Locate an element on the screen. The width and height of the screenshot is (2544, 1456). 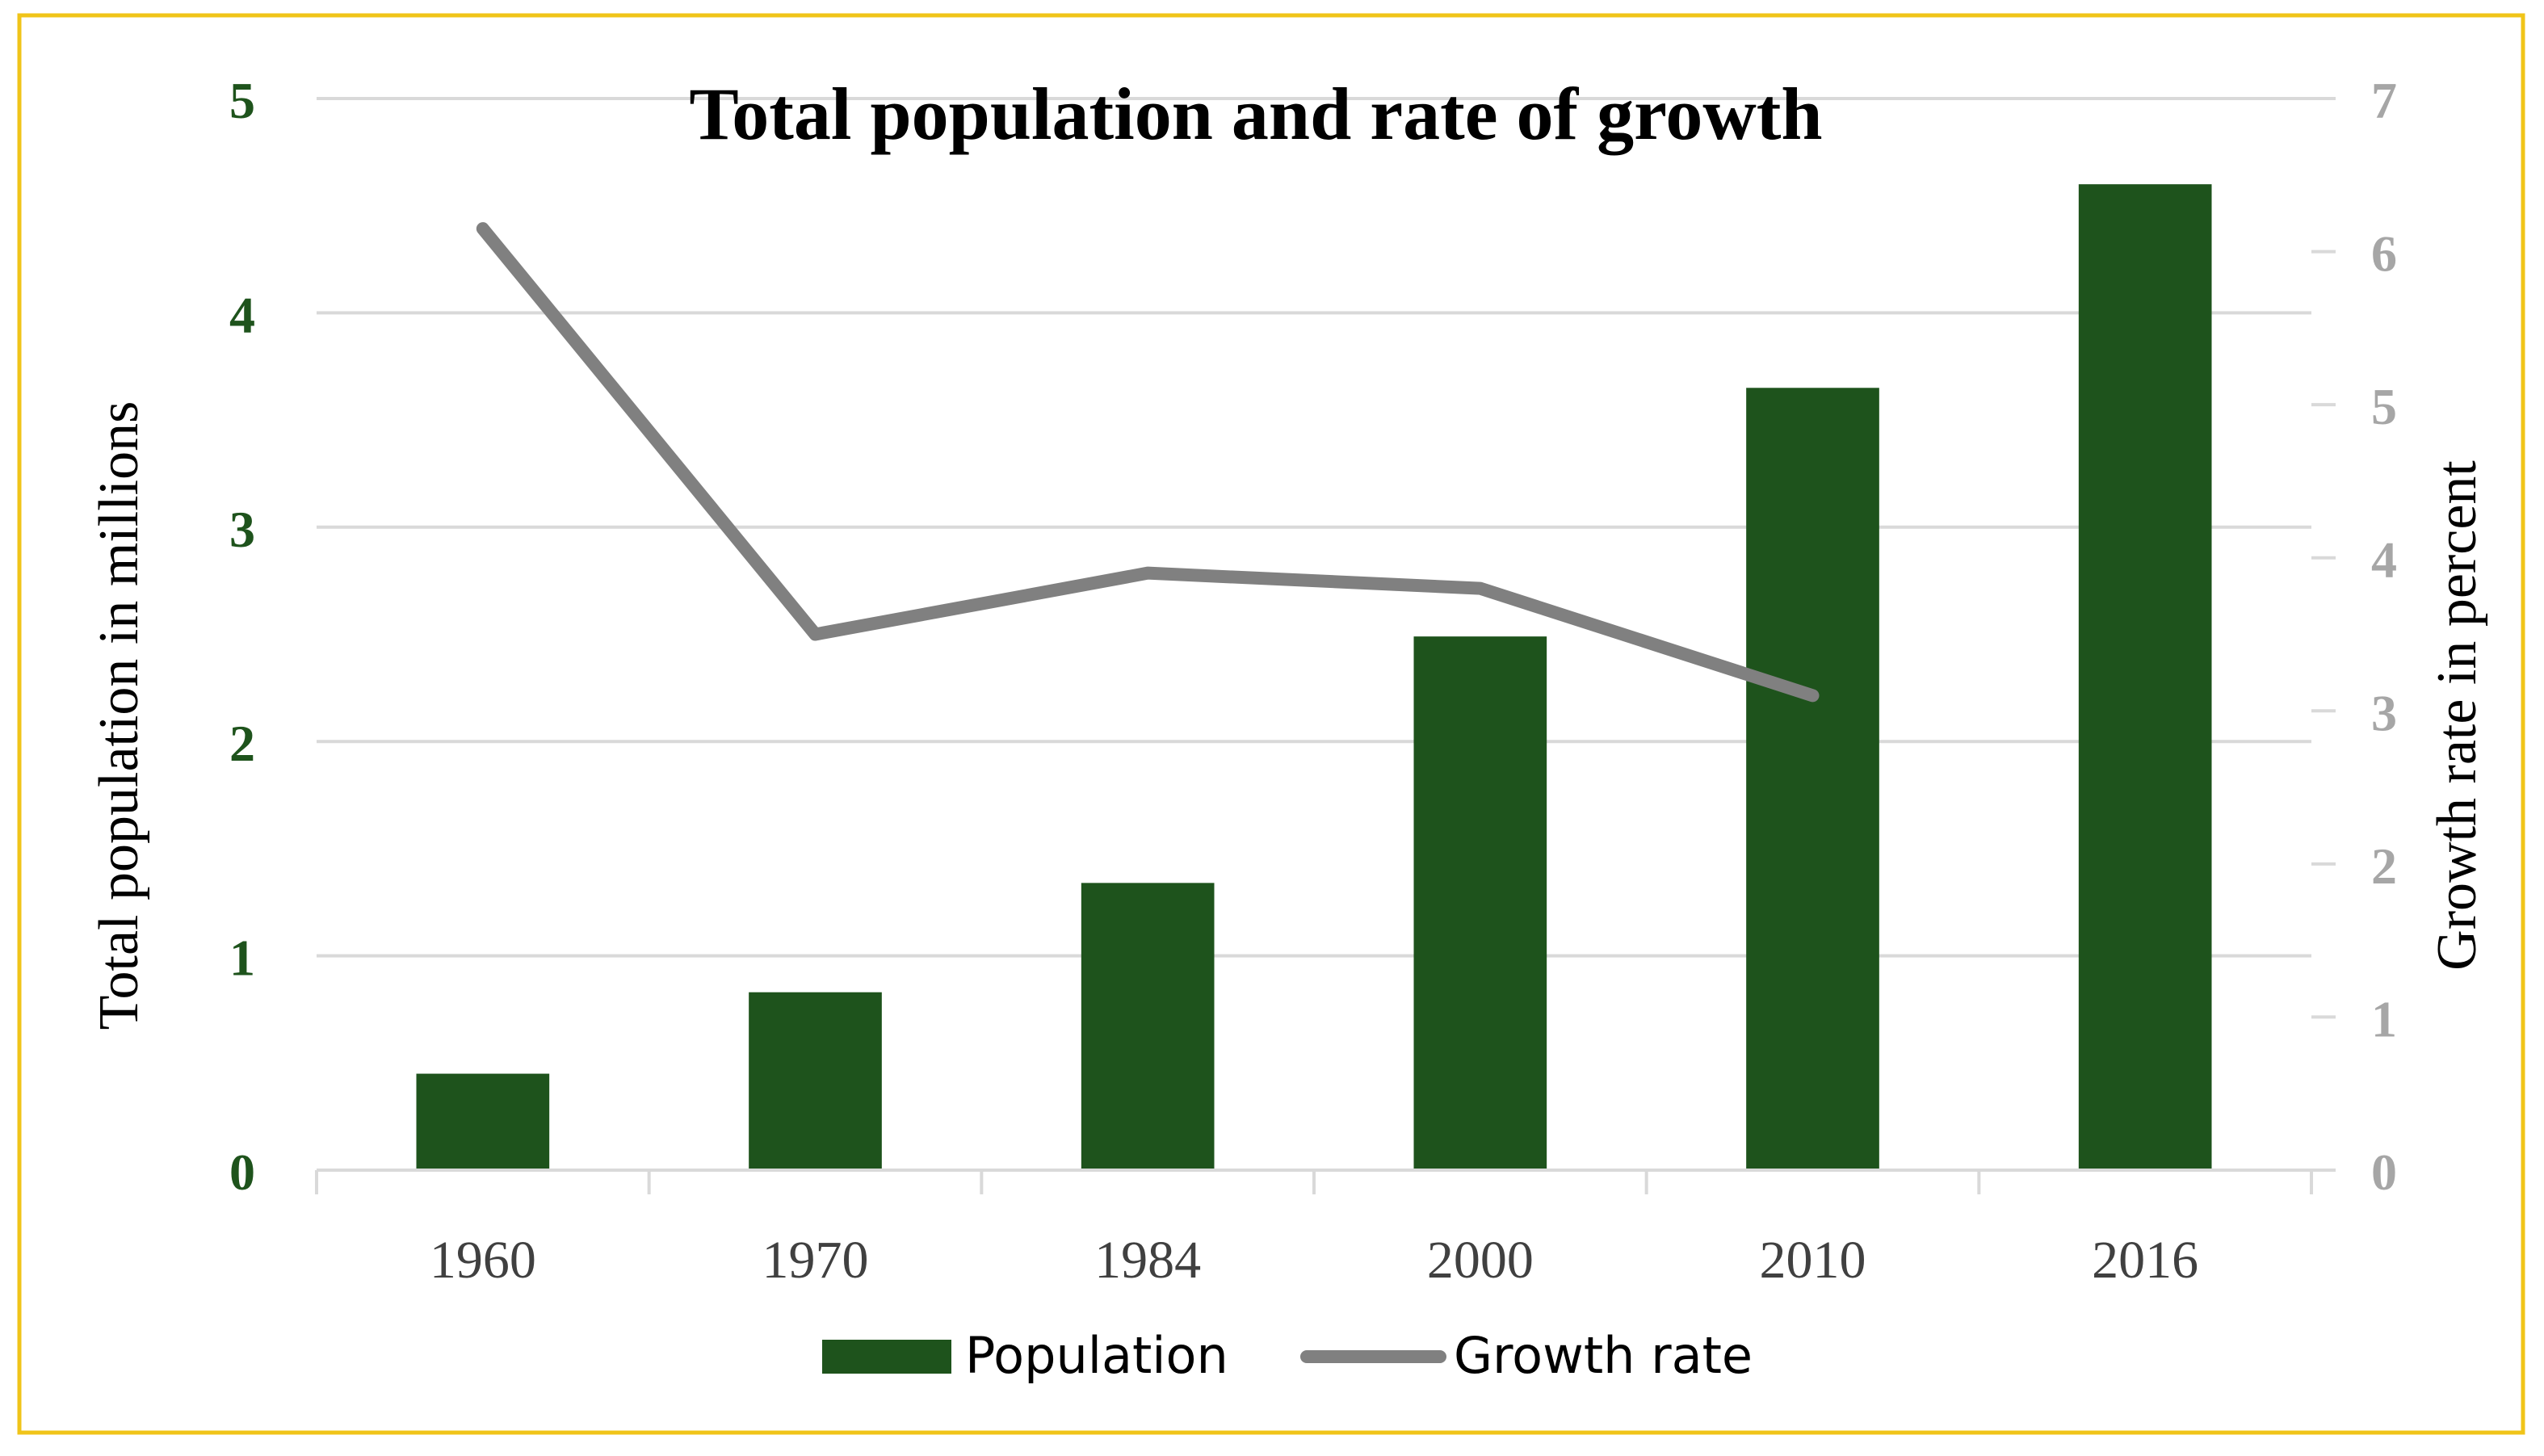
x-tick-label: 2000 is located at coordinates (1480, 1260).